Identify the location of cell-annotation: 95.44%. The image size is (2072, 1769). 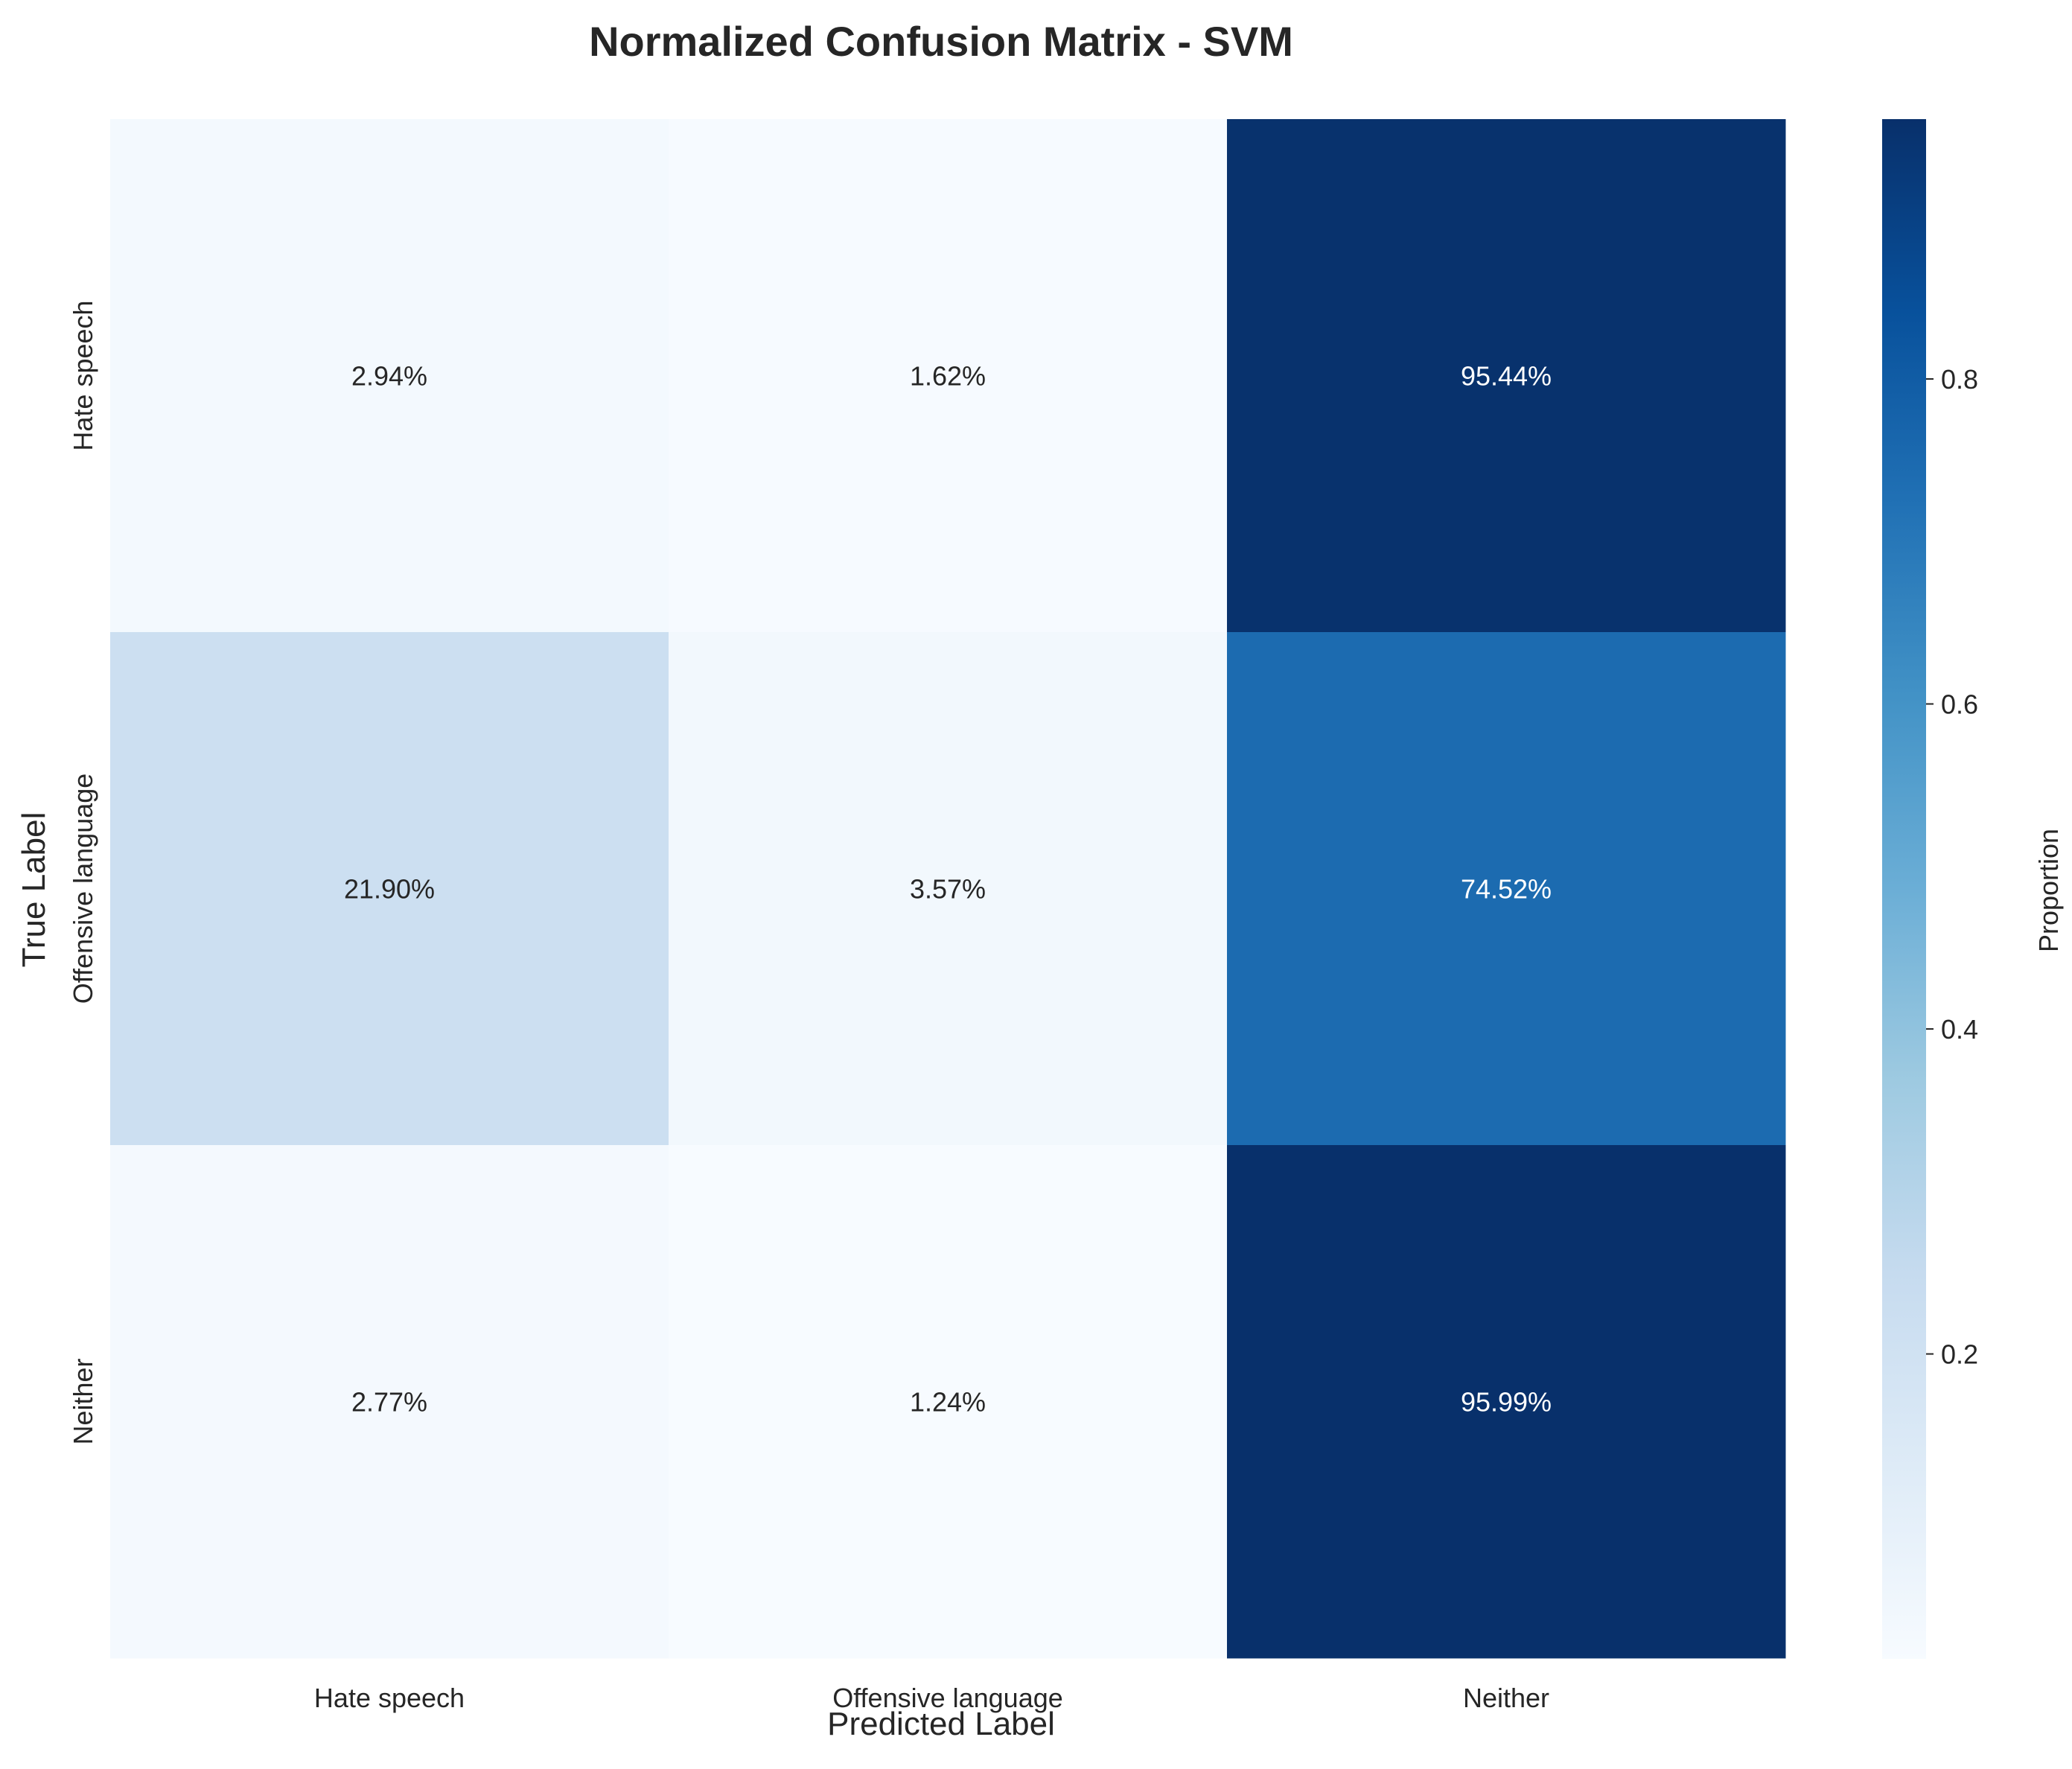
(1506, 376).